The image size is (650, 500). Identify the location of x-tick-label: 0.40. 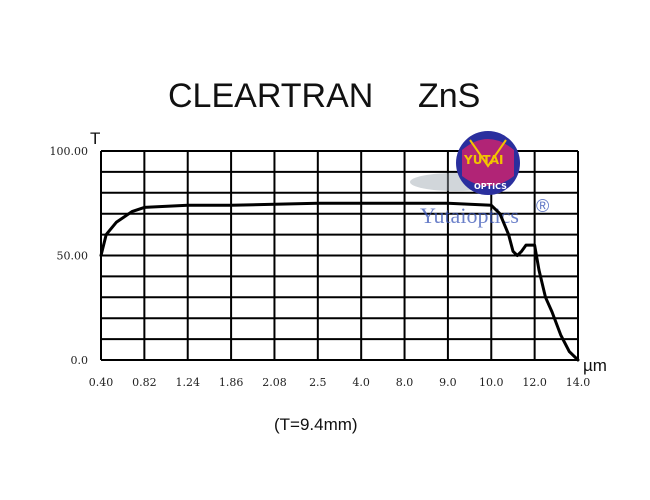
(101, 382).